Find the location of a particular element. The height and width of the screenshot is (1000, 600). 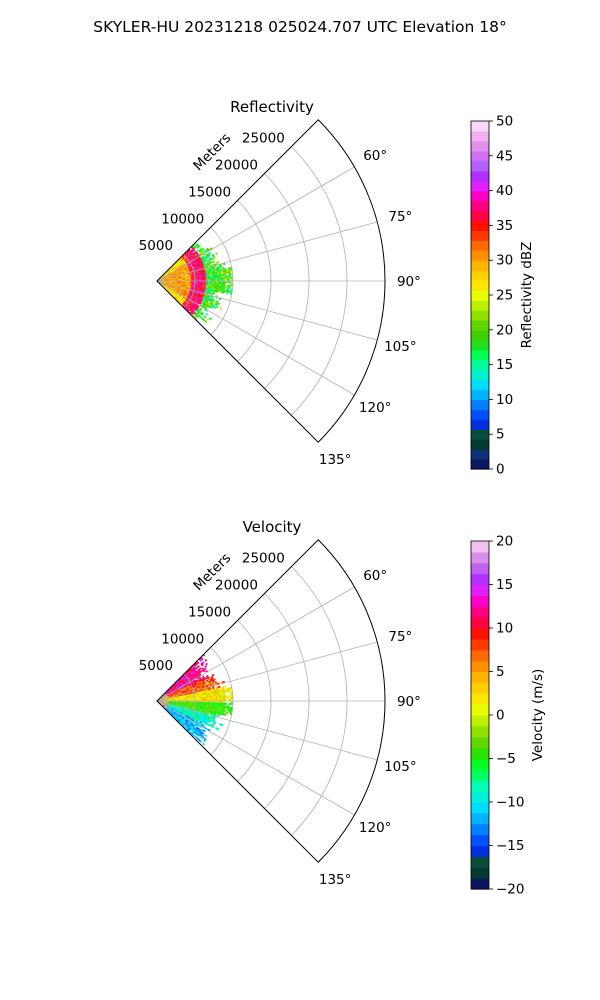

colorbar-tick-label: −10 is located at coordinates (510, 803).